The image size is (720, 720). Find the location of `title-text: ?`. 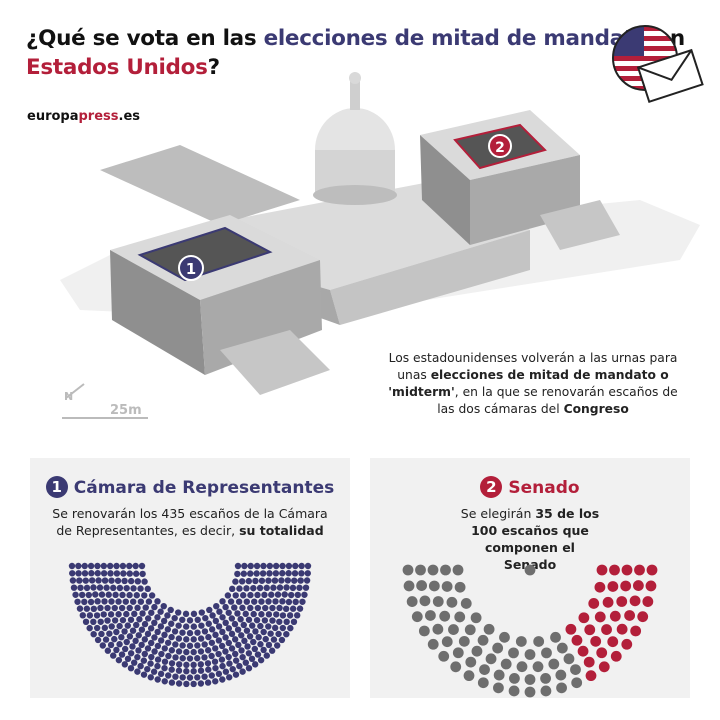

title-text: ? is located at coordinates (213, 67).